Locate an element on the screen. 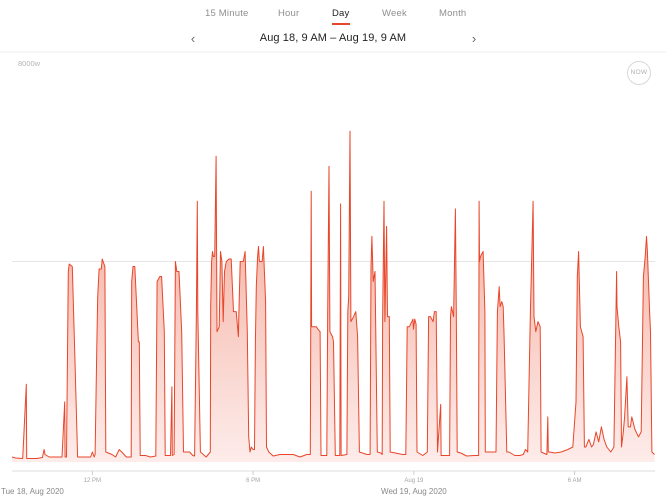 The height and width of the screenshot is (498, 666). chevron-left-icon: ‹ is located at coordinates (193, 38).